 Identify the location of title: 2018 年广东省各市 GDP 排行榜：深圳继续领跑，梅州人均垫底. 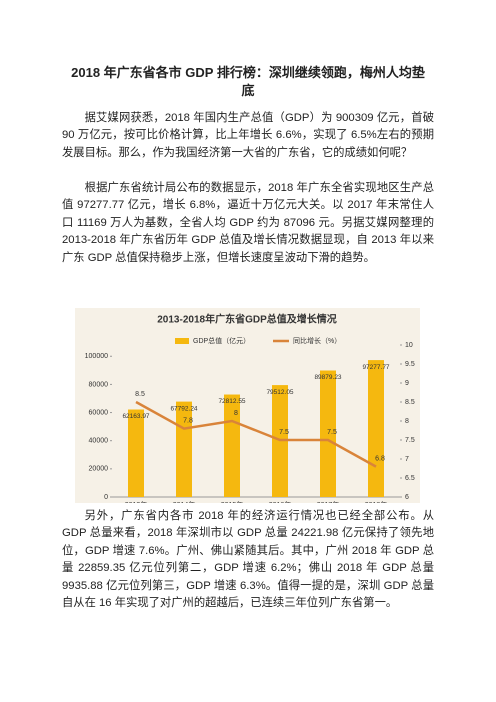
(248, 81).